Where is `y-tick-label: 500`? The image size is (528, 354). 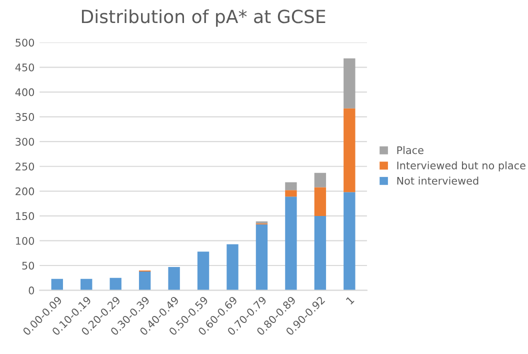
y-tick-label: 500 is located at coordinates (25, 42).